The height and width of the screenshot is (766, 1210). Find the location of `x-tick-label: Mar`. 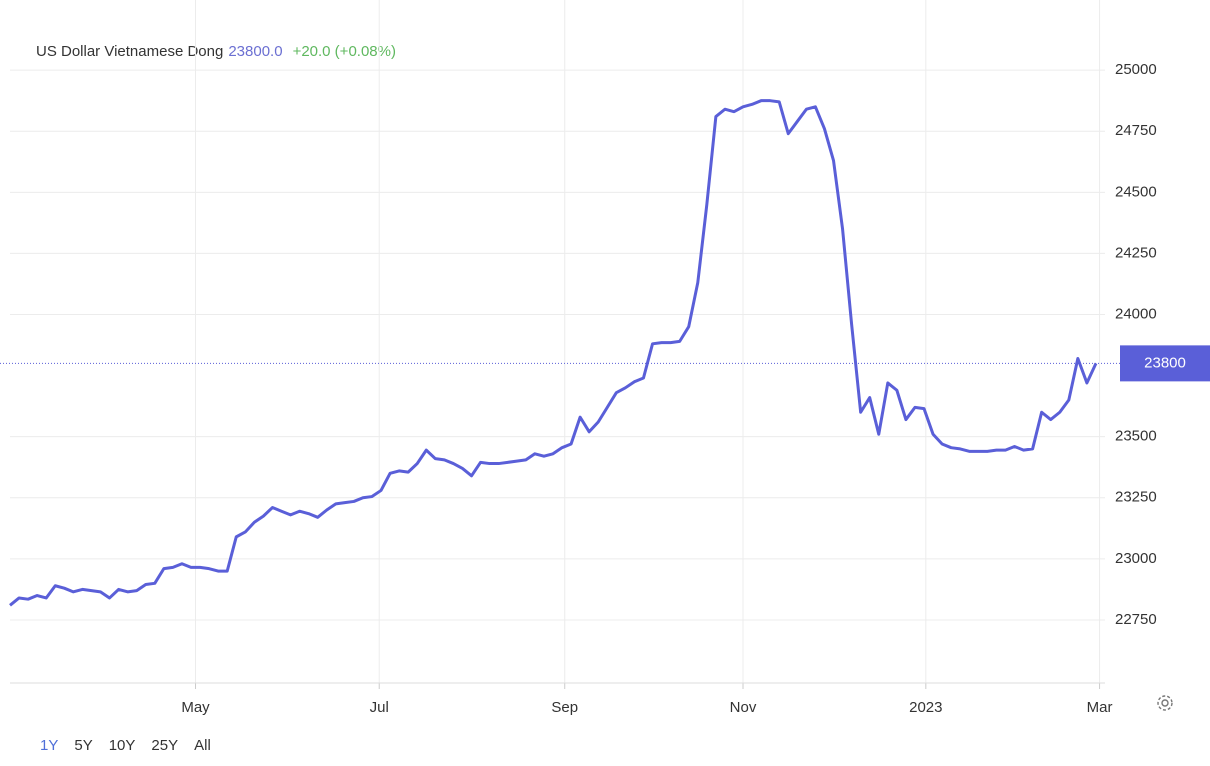

x-tick-label: Mar is located at coordinates (1100, 707).